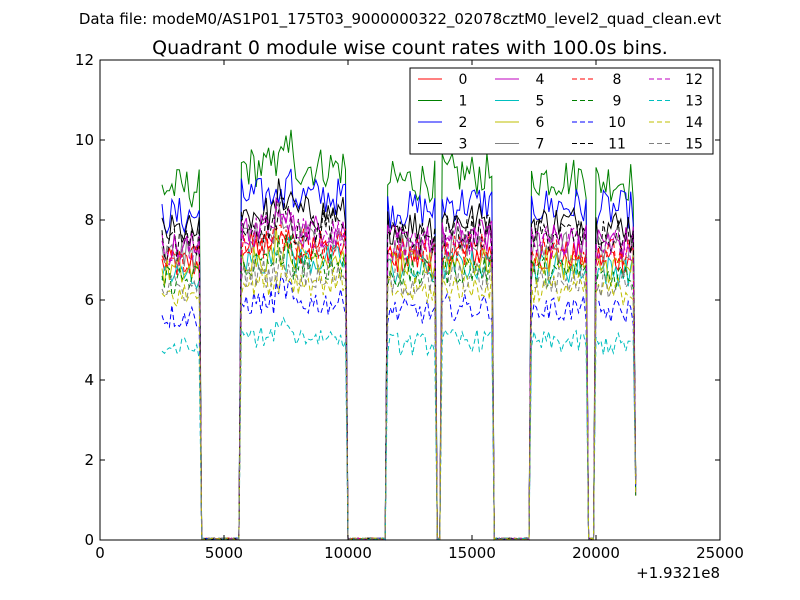 This screenshot has height=600, width=800. Describe the element at coordinates (694, 80) in the screenshot. I see `legend-label-12: 12` at that location.